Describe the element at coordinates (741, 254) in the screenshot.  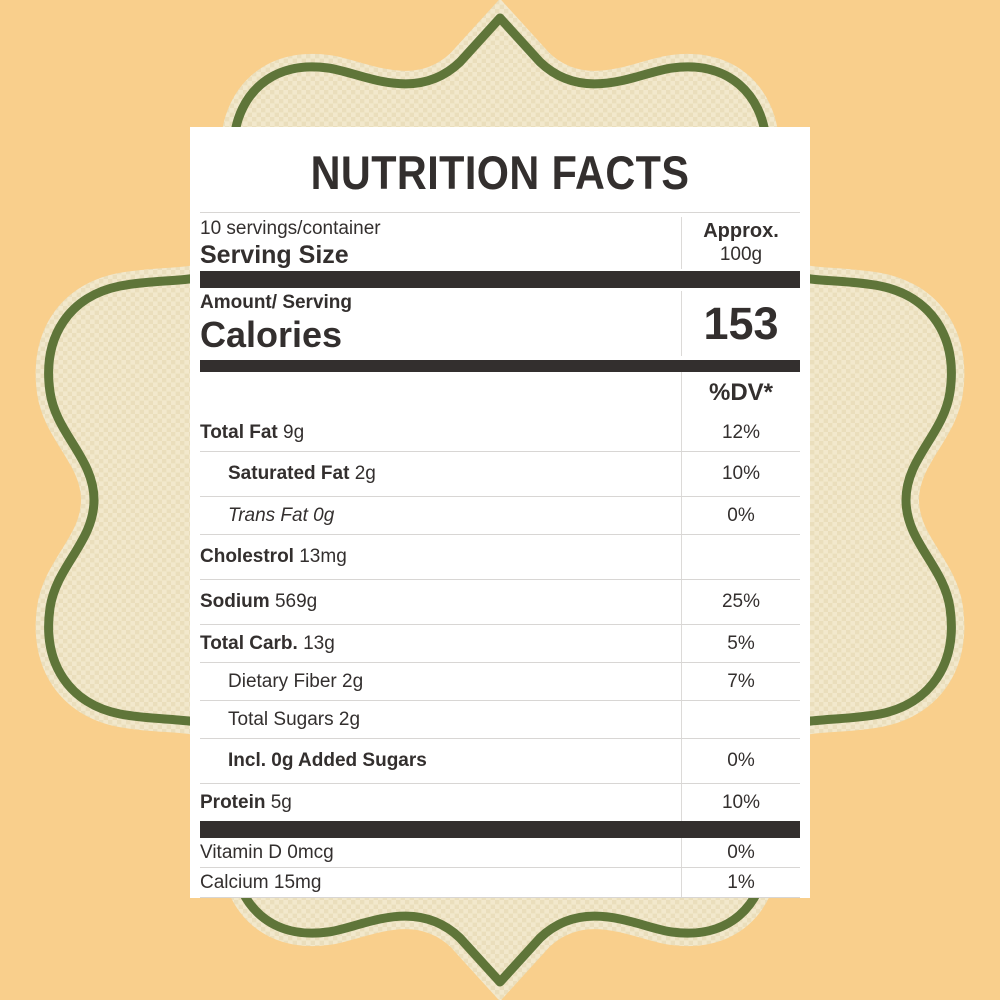
I see `serving-size-value: 100g` at that location.